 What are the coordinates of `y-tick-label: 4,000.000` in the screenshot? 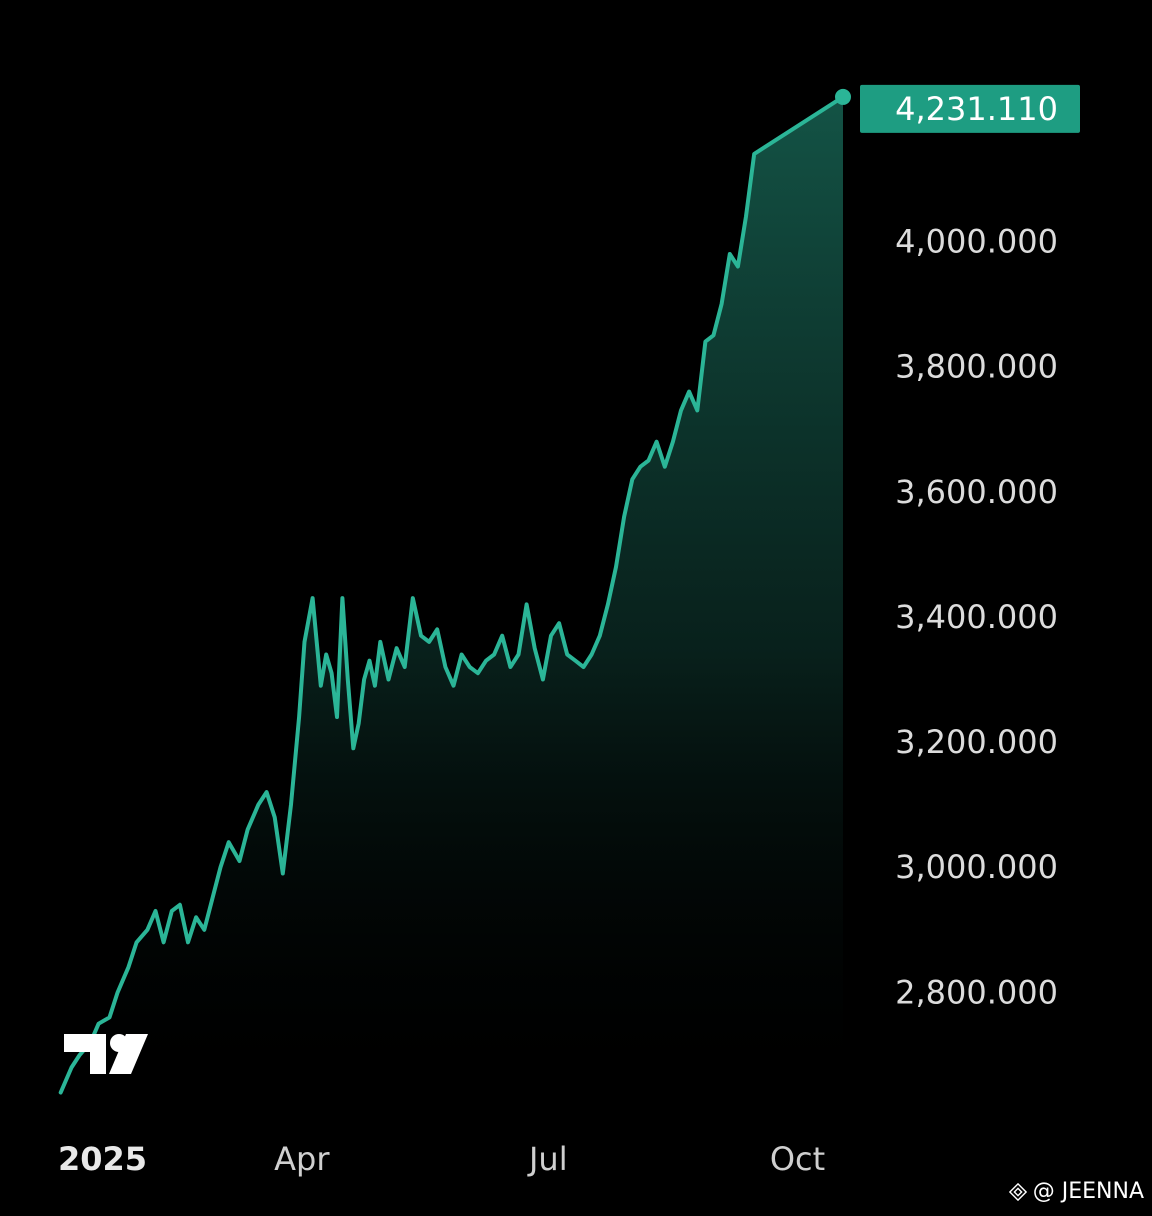 It's located at (976, 242).